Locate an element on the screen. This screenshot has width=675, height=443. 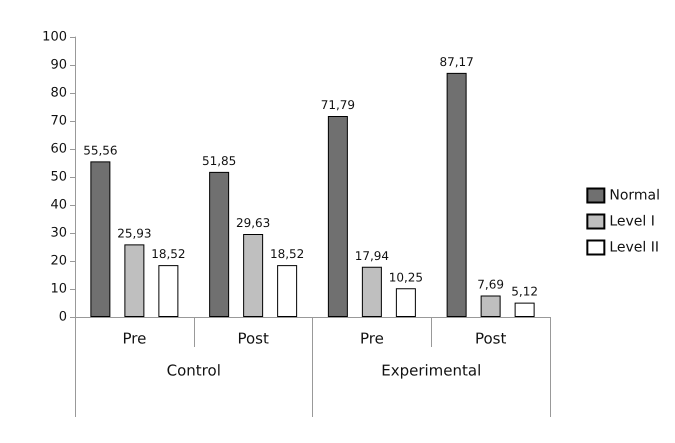
y-tick-label: 30 is located at coordinates (58, 233).